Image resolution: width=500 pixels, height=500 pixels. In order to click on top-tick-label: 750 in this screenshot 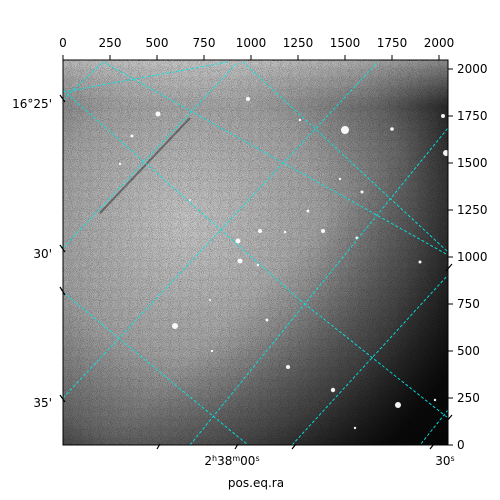, I will do `click(204, 43)`.